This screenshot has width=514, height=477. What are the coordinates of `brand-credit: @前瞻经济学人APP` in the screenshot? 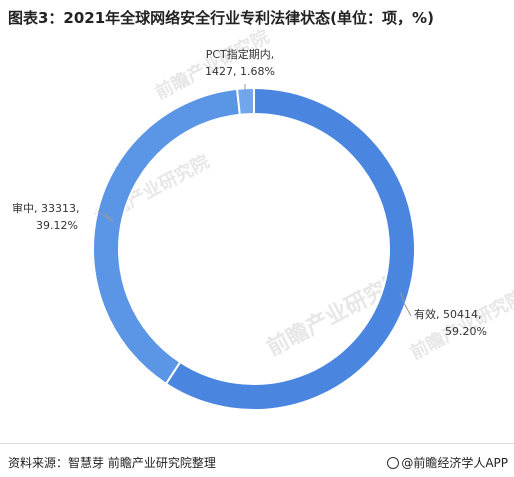 It's located at (447, 462).